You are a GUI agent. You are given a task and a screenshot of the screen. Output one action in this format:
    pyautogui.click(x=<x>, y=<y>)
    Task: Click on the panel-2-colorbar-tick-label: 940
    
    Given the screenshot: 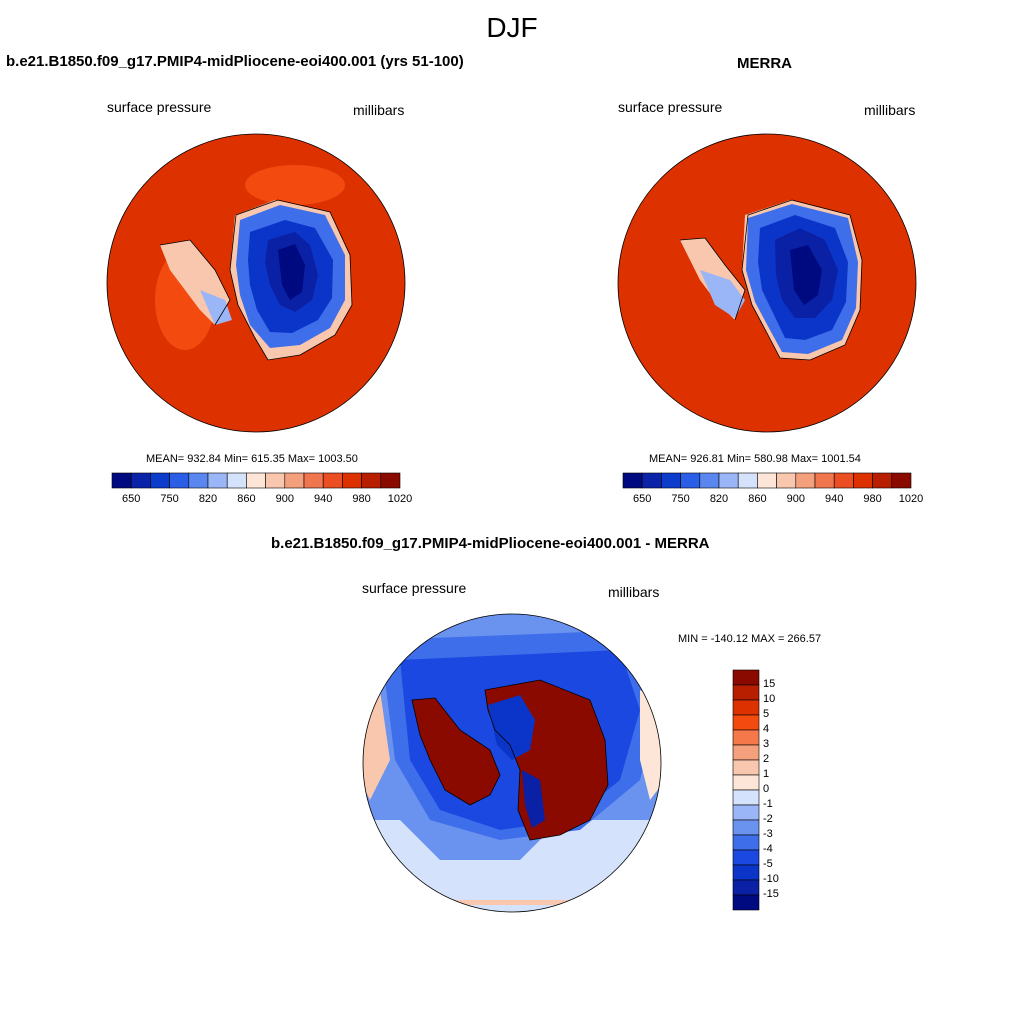 What is the action you would take?
    pyautogui.click(x=834, y=499)
    